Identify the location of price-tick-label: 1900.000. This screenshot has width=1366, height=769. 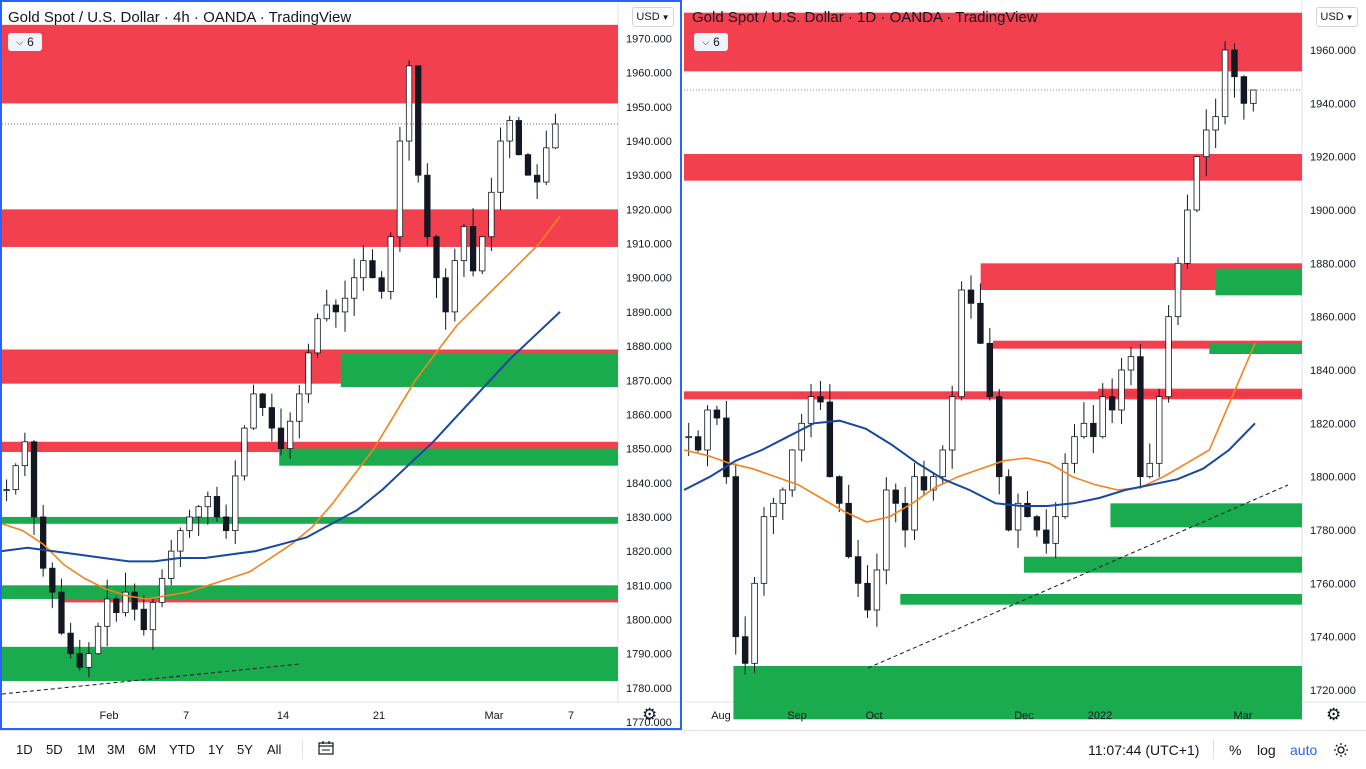
(649, 279).